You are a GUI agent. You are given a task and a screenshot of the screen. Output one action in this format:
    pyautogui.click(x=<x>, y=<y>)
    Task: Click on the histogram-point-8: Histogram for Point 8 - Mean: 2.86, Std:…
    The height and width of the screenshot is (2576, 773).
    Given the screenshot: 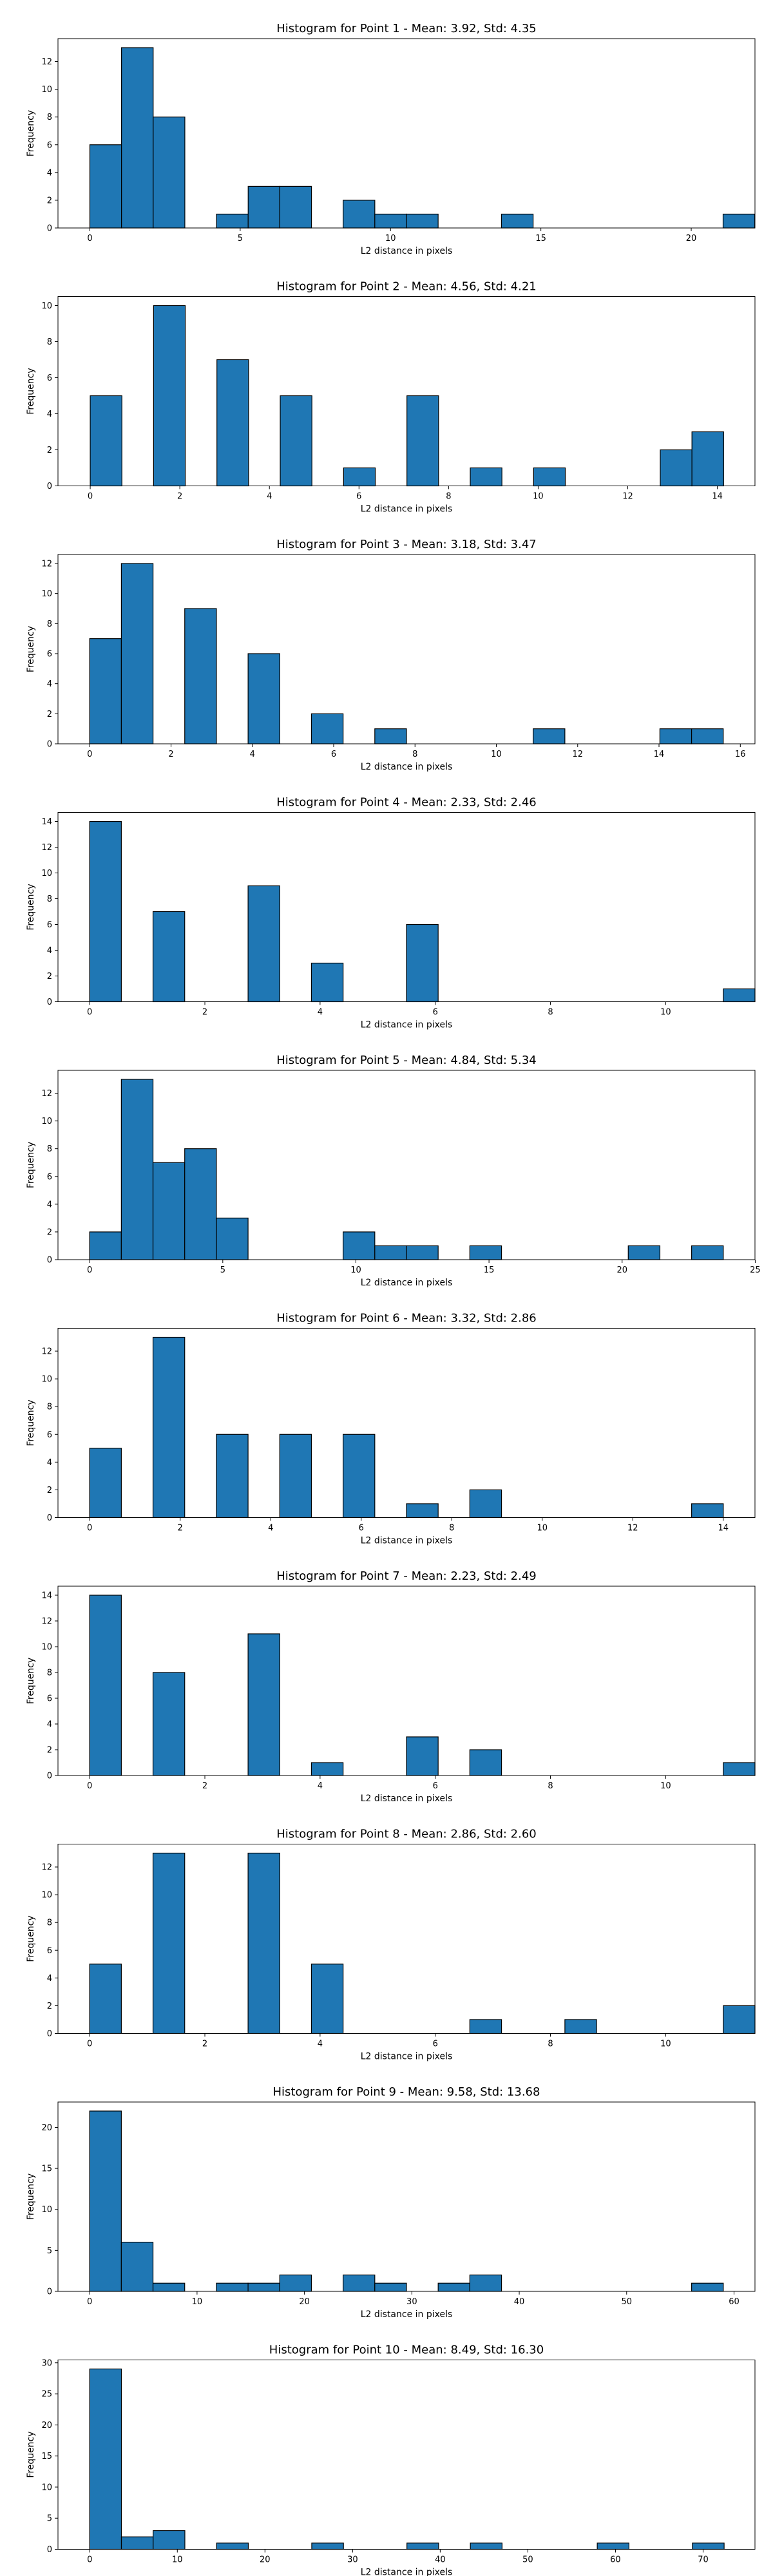 What is the action you would take?
    pyautogui.click(x=391, y=1945)
    